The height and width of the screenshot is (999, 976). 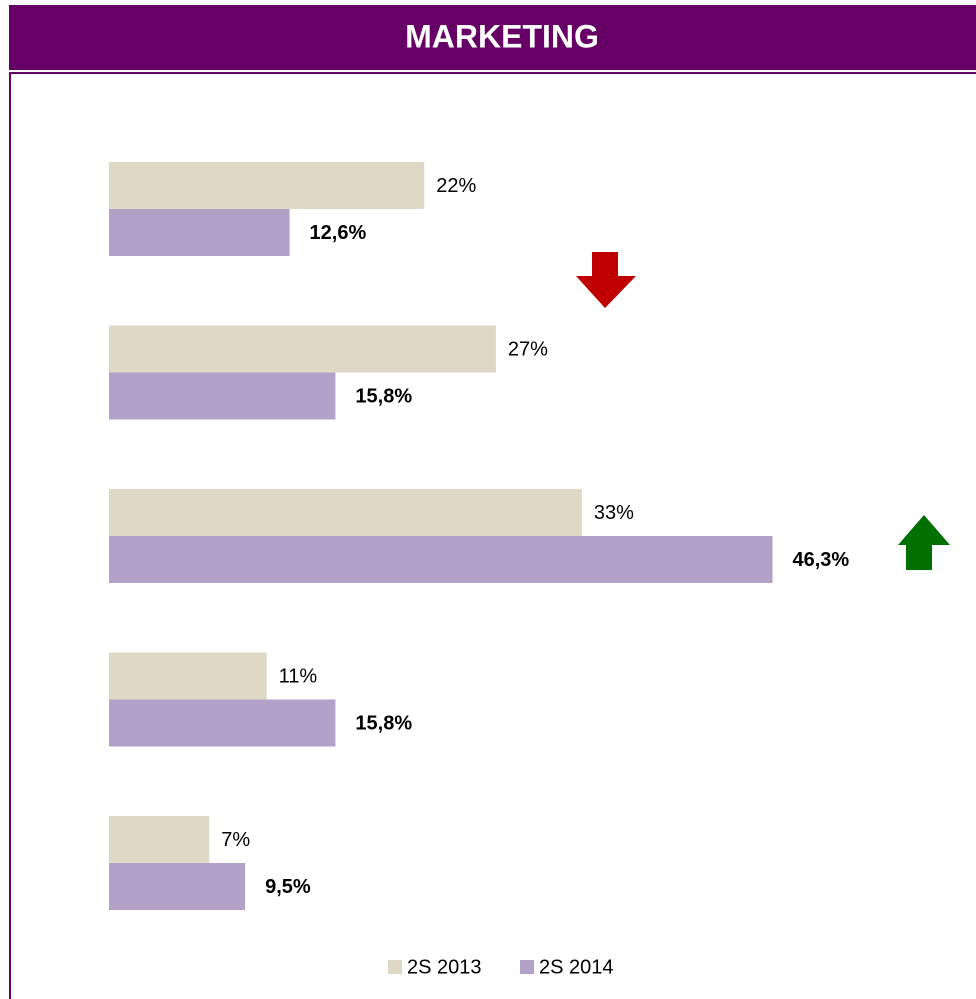 I want to click on data-label: 11%, so click(x=298, y=676).